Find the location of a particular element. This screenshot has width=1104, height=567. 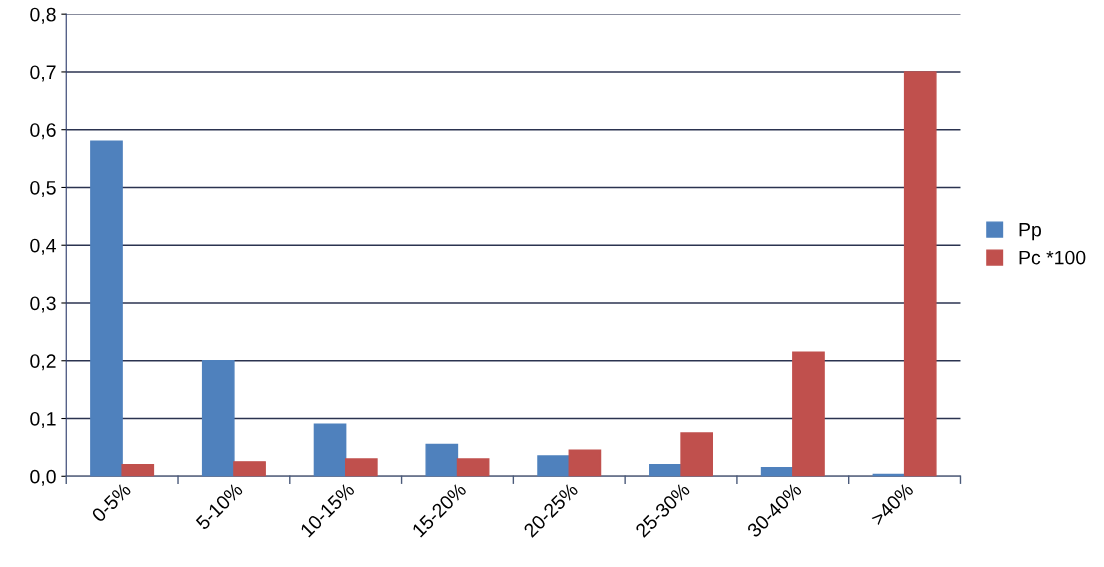

legend-label: Pc *100 is located at coordinates (1052, 257).